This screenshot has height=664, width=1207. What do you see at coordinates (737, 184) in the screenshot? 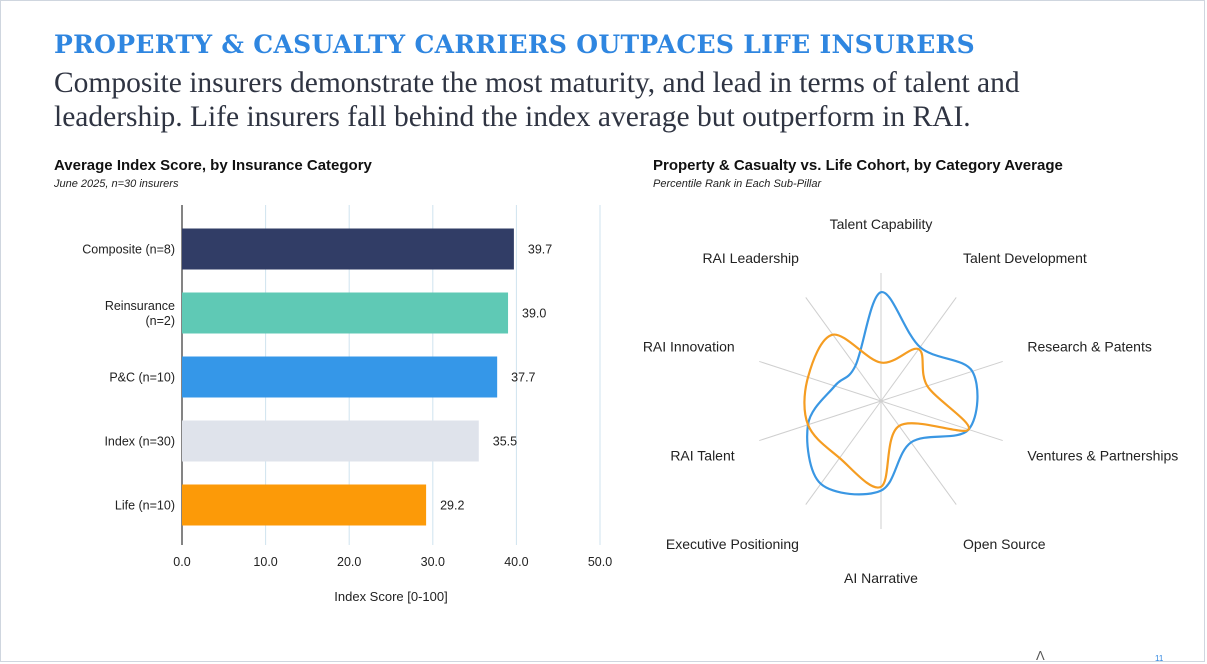
I see `radar-chart-subtitle: Percentile Rank in Each Sub-Pillar` at bounding box center [737, 184].